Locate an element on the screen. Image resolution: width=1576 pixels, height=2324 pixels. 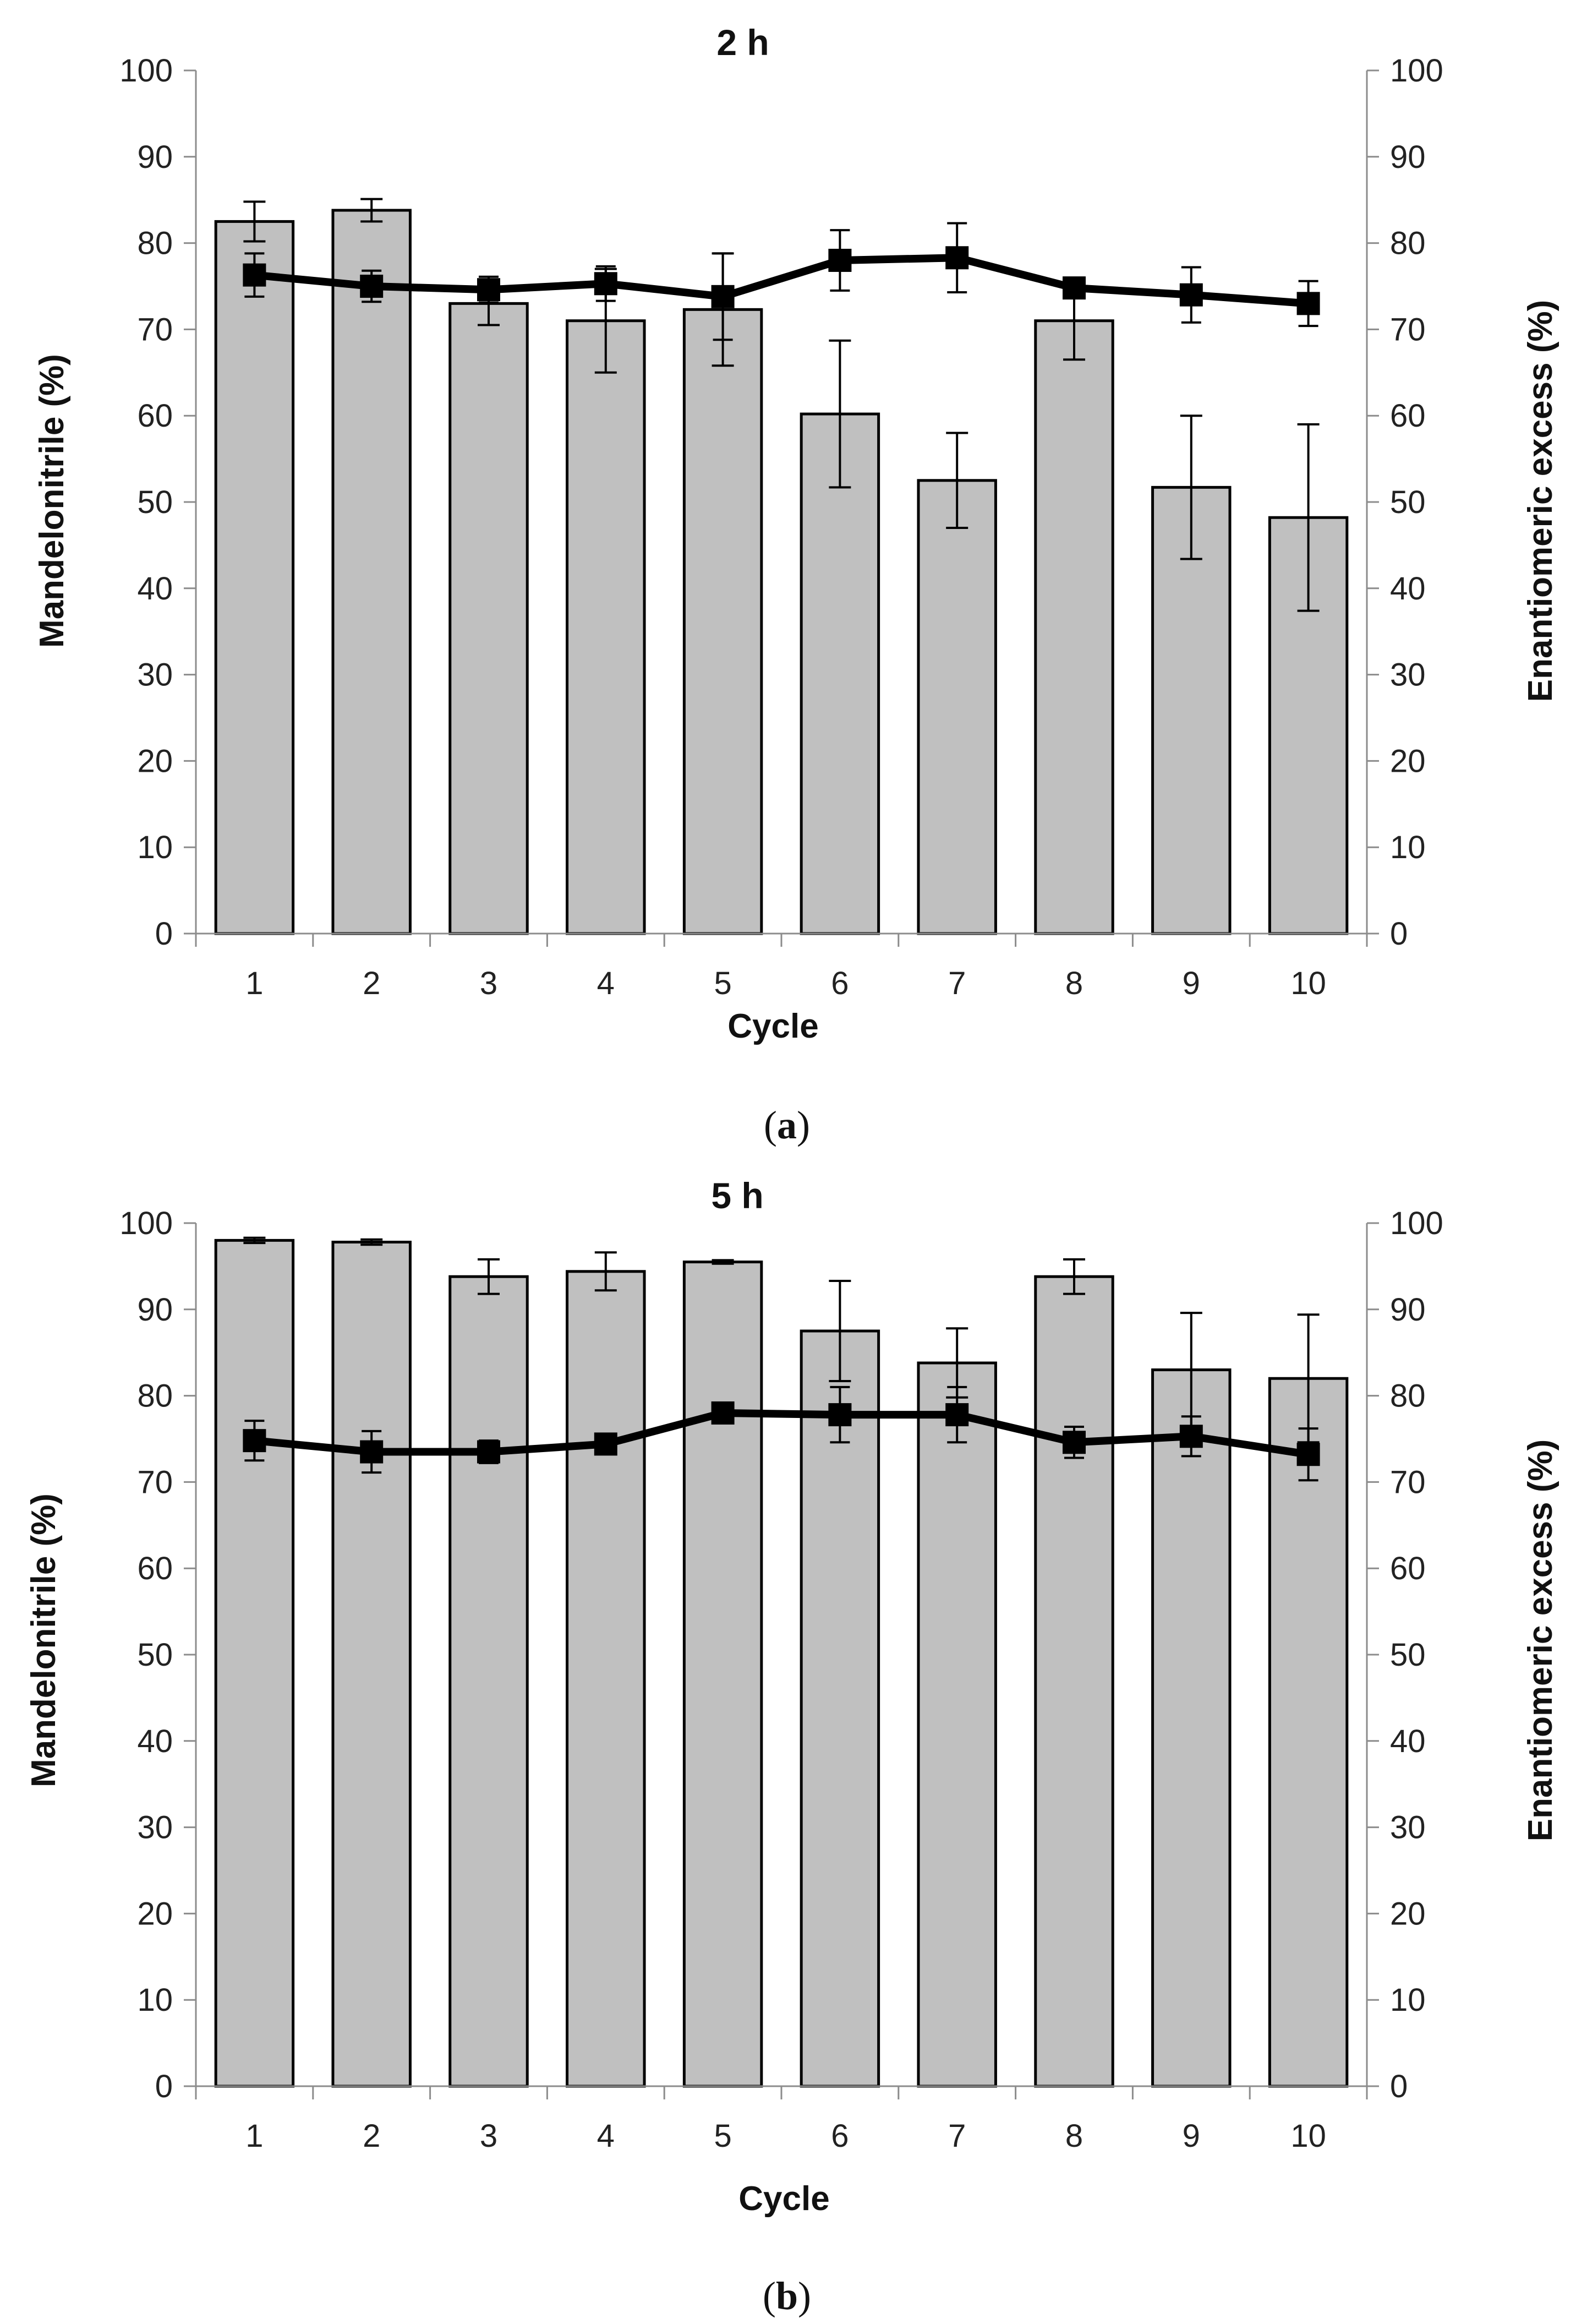
panel-label: (b) is located at coordinates (787, 2296).